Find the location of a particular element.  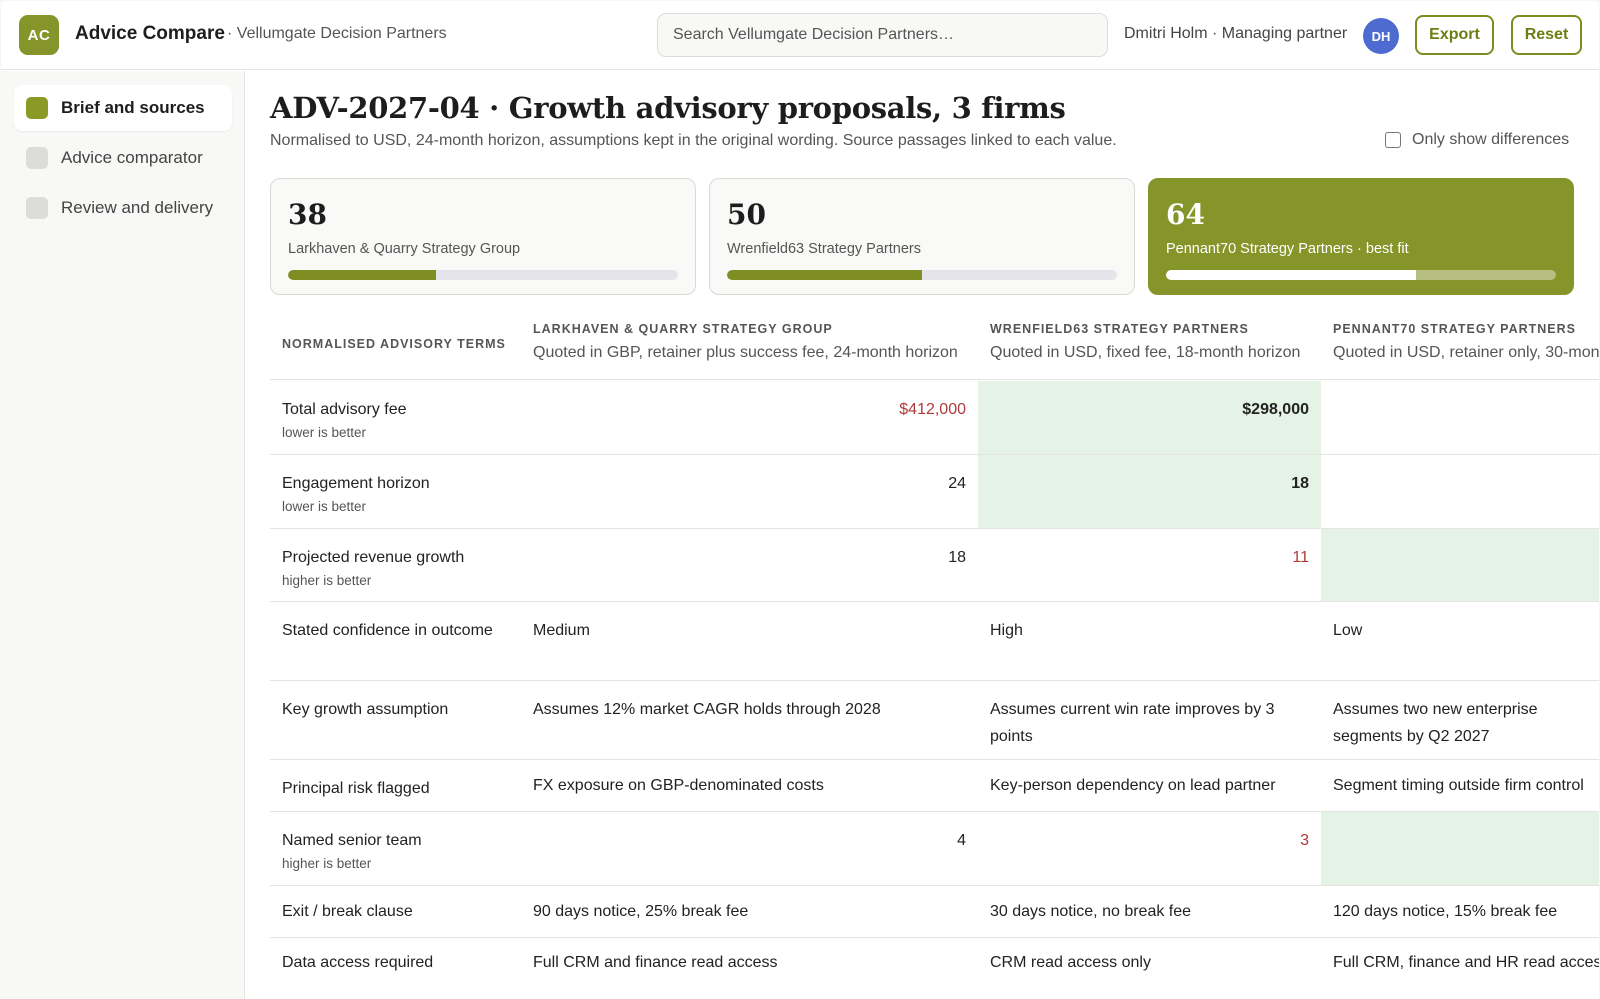

value-cell: CRM read access only is located at coordinates (1070, 962).